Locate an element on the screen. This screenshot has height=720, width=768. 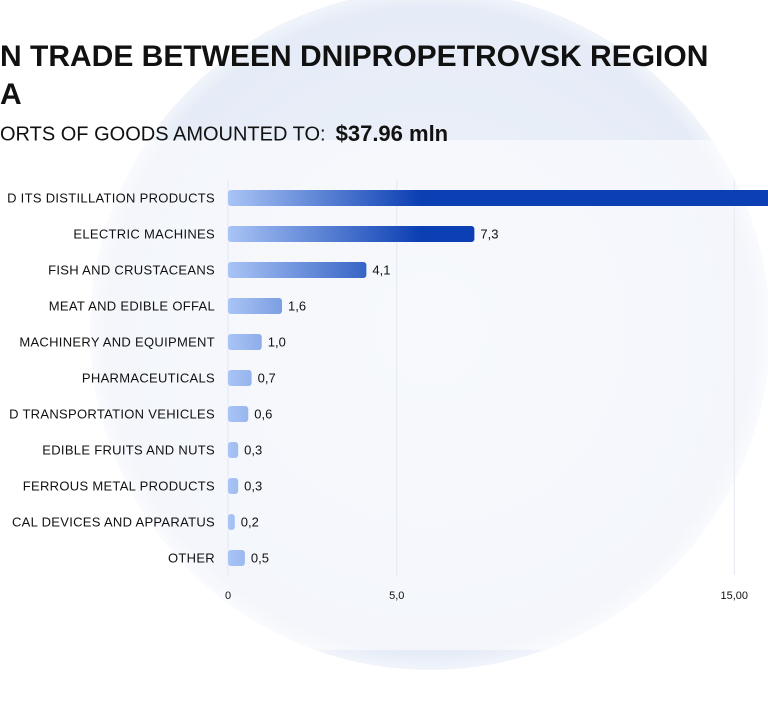
title-line: A is located at coordinates (11, 94).